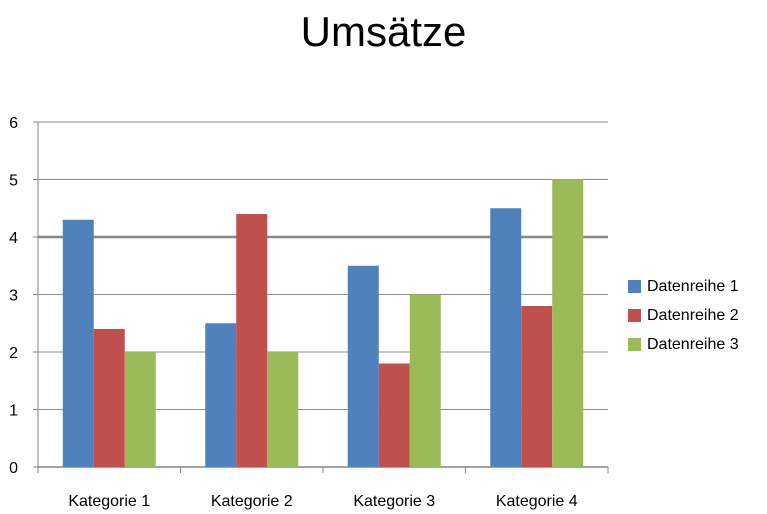 This screenshot has width=767, height=514. I want to click on x-tick-label: Kategorie 4, so click(537, 501).